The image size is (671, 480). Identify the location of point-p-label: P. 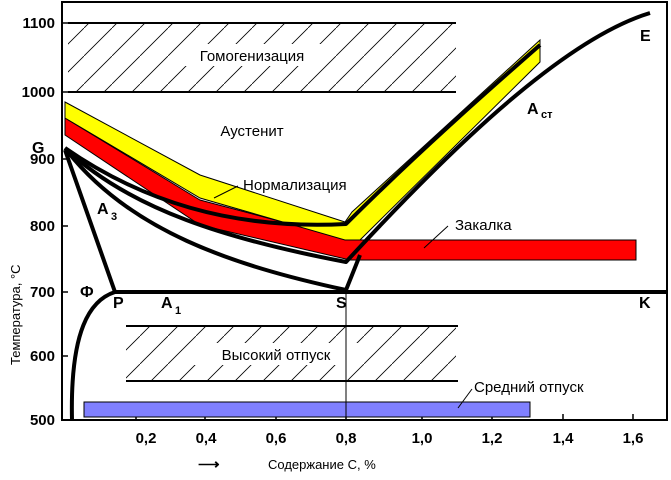
(118, 303).